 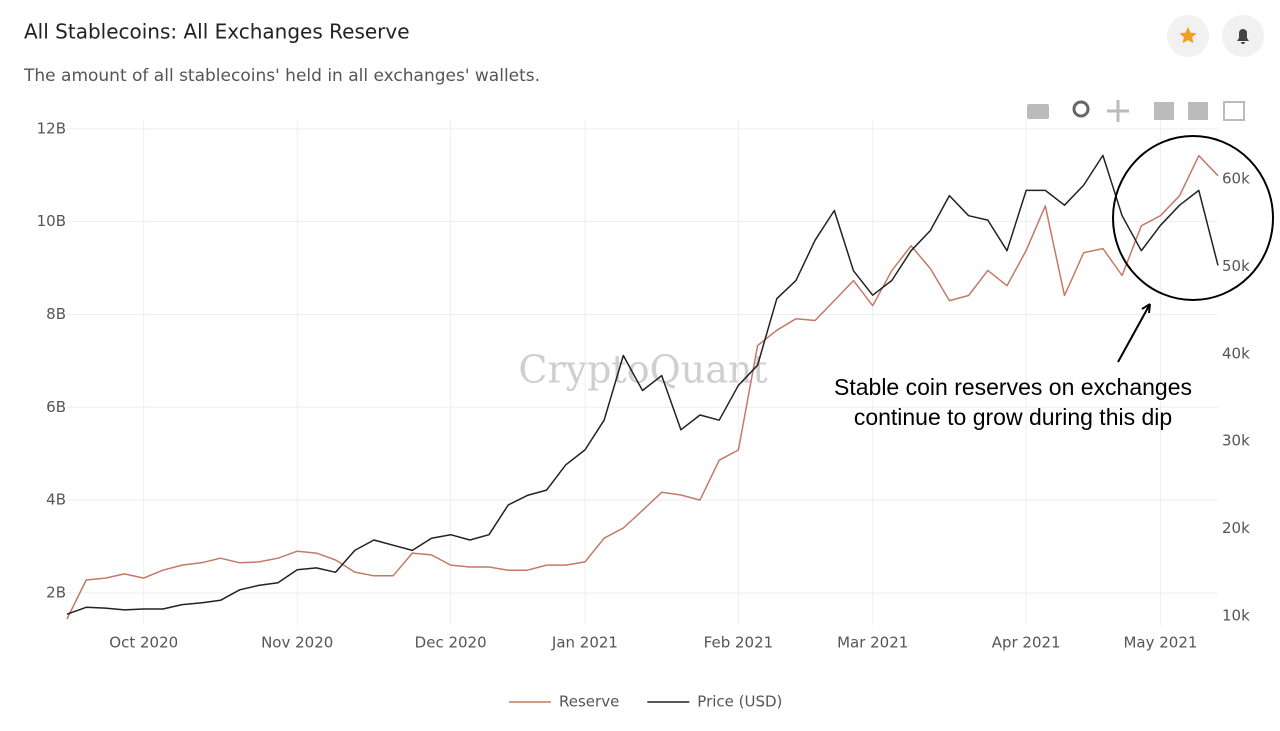 What do you see at coordinates (739, 643) in the screenshot?
I see `x-tick-label: Feb 2021` at bounding box center [739, 643].